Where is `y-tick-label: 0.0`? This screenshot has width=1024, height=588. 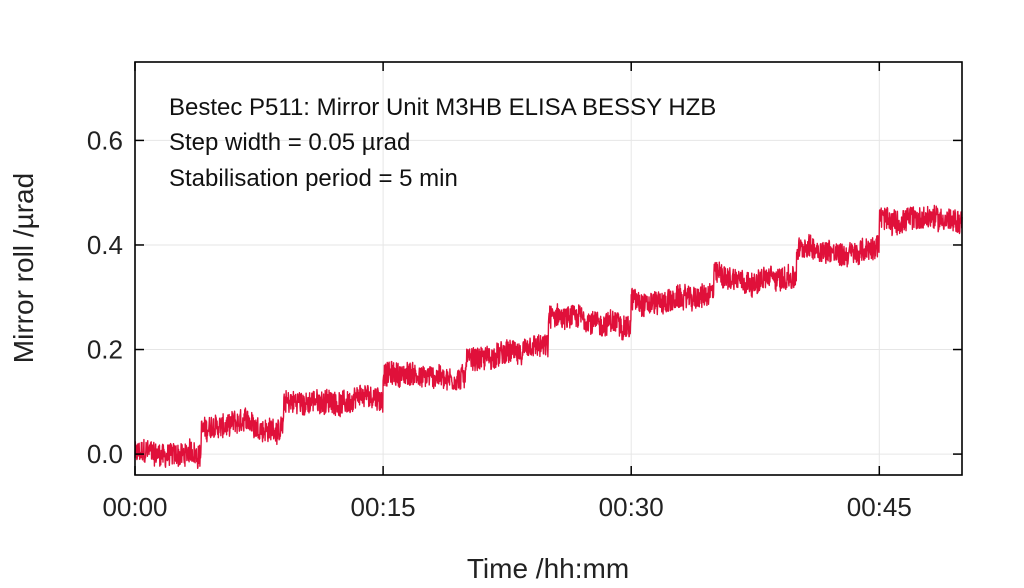 y-tick-label: 0.0 is located at coordinates (105, 454).